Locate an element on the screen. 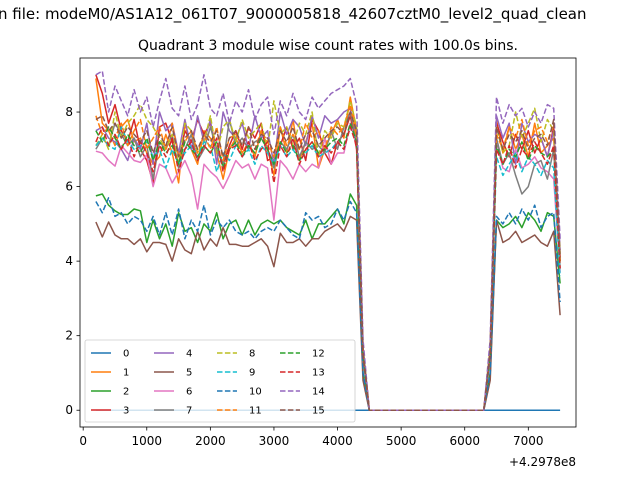 The height and width of the screenshot is (480, 640). legend-label-11: 11 is located at coordinates (255, 411).